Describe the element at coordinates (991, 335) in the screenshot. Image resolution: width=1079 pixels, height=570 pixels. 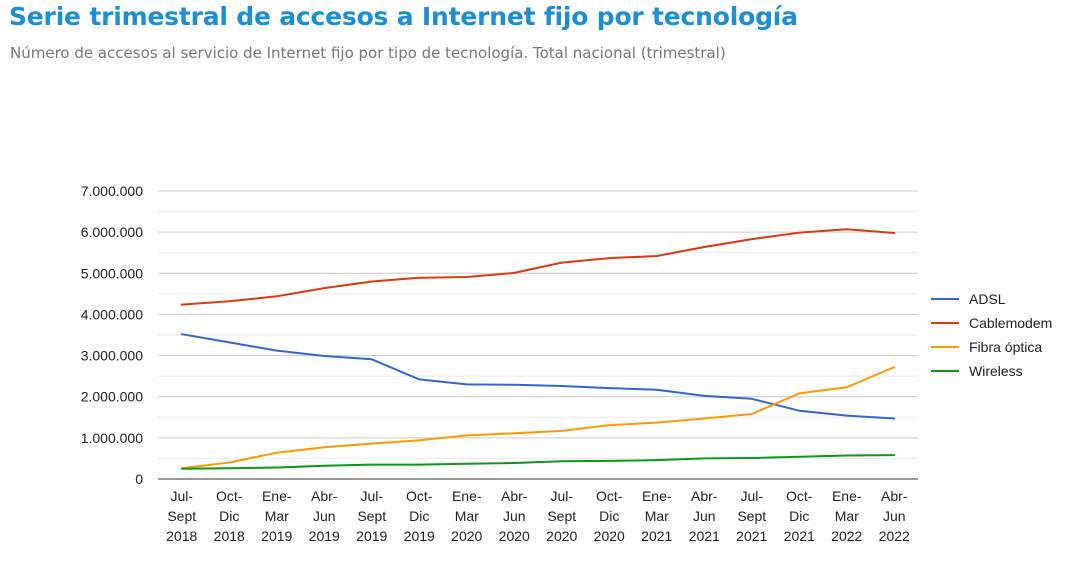
I see `legend: ADSL Cablemodem Fibra óptica Wireless` at that location.